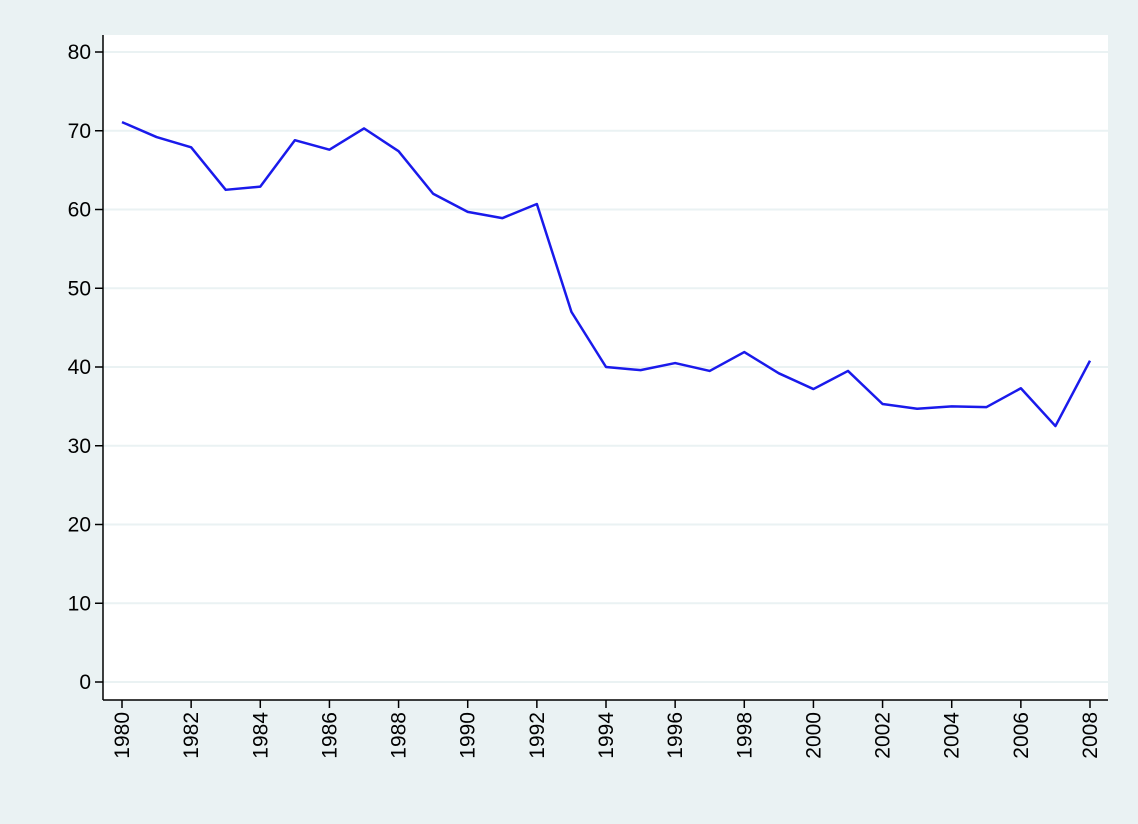  Describe the element at coordinates (79, 367) in the screenshot. I see `y-tick-label: 40` at that location.